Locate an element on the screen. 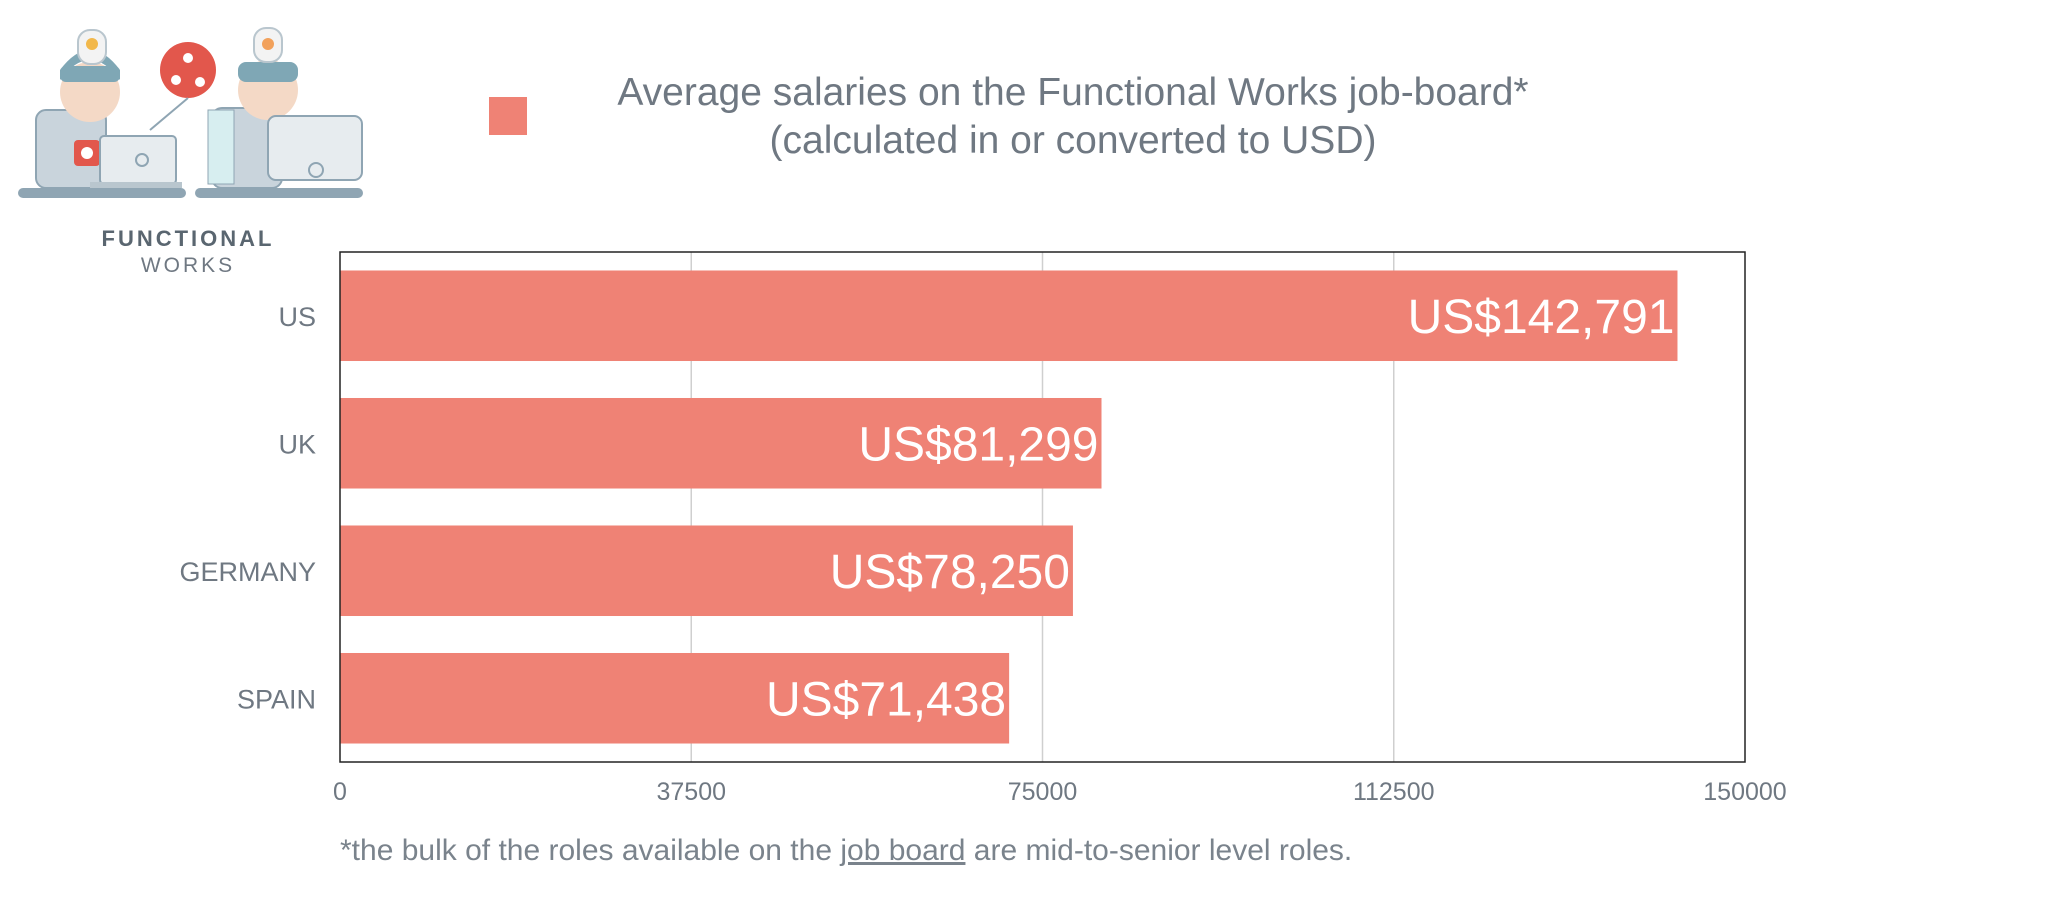 The width and height of the screenshot is (2068, 898). legend-swatch is located at coordinates (508, 116).